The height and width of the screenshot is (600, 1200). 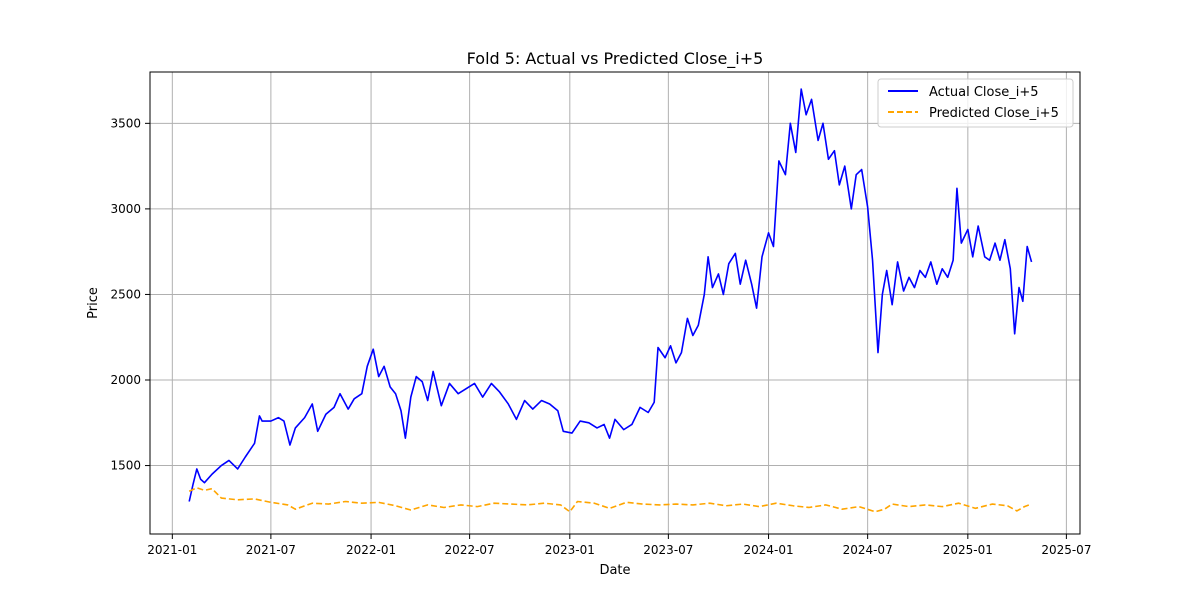 What do you see at coordinates (570, 550) in the screenshot?
I see `x-tick-label: 2023-01` at bounding box center [570, 550].